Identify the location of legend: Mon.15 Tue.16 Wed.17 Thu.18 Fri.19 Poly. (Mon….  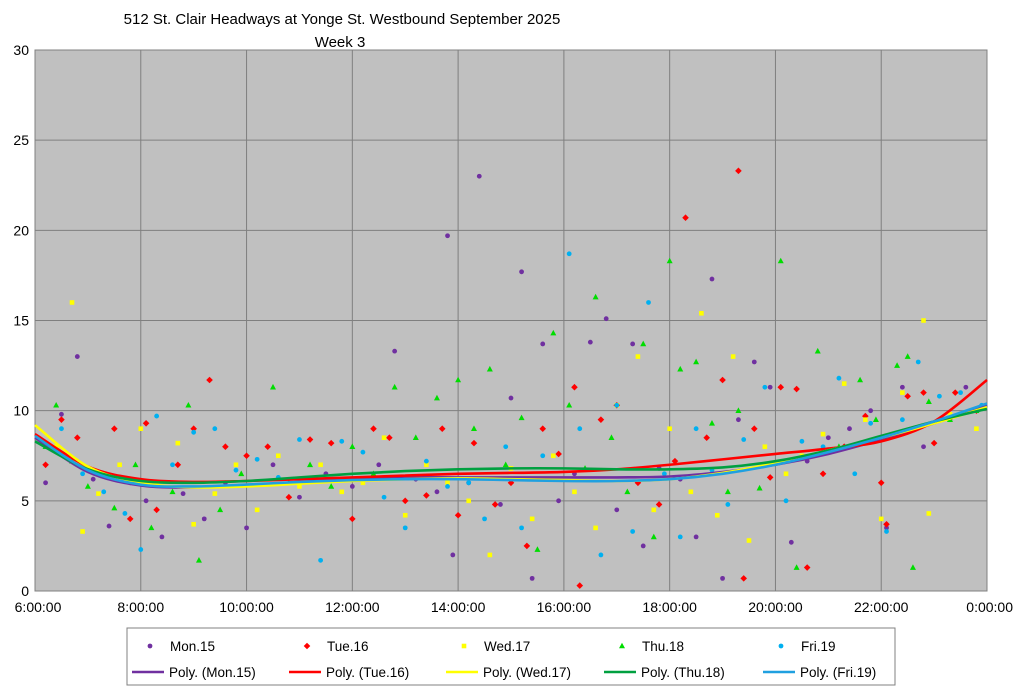
(511, 656).